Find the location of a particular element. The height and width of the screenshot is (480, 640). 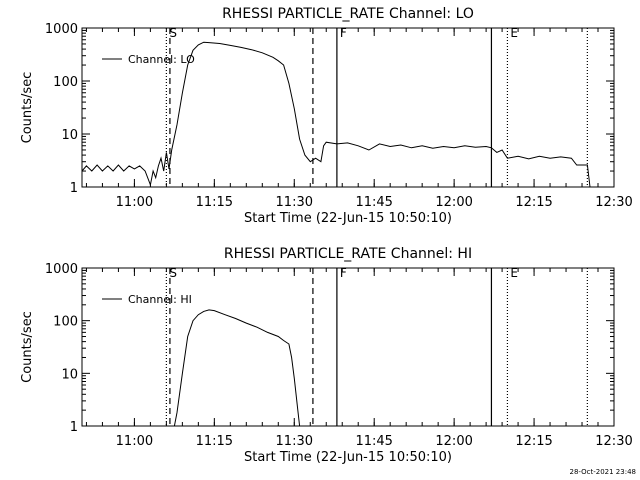

chart-title: RHESSI PARTICLE_RATE Channel: HI is located at coordinates (348, 254).